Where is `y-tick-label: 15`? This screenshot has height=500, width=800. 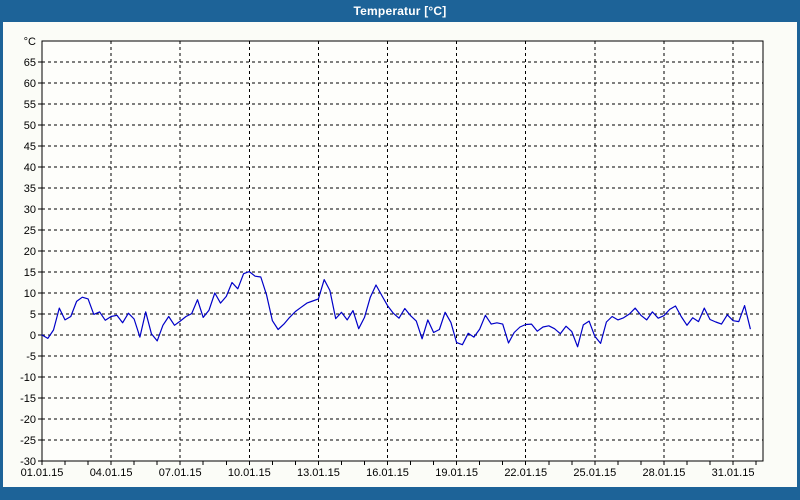
y-tick-label: 15 is located at coordinates (30, 273).